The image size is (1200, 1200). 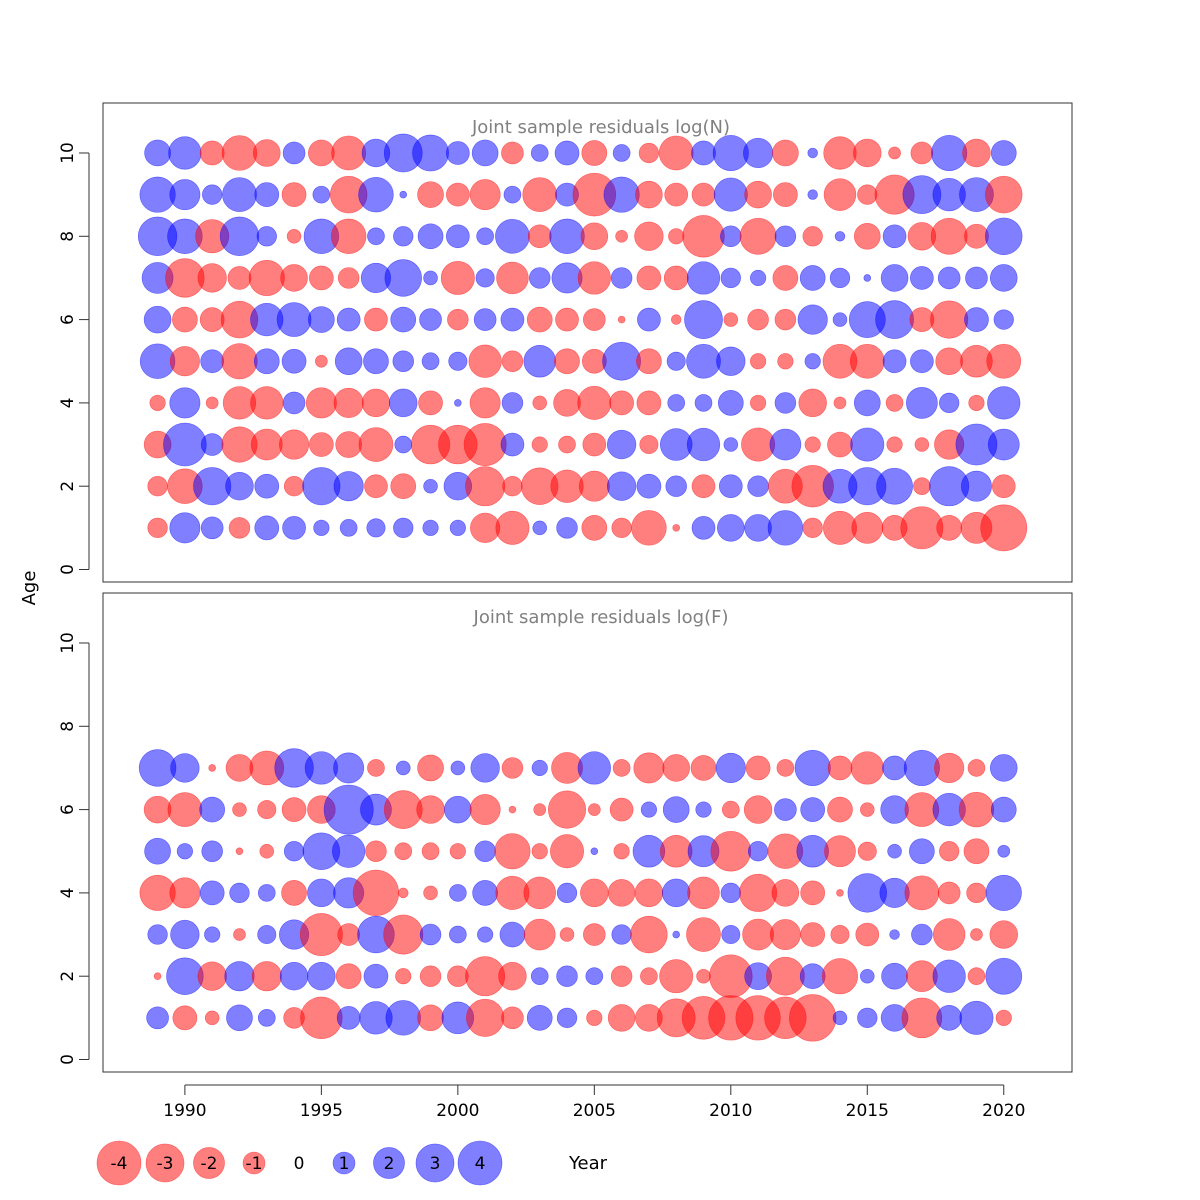 I want to click on y-tick-label: 2, so click(x=68, y=486).